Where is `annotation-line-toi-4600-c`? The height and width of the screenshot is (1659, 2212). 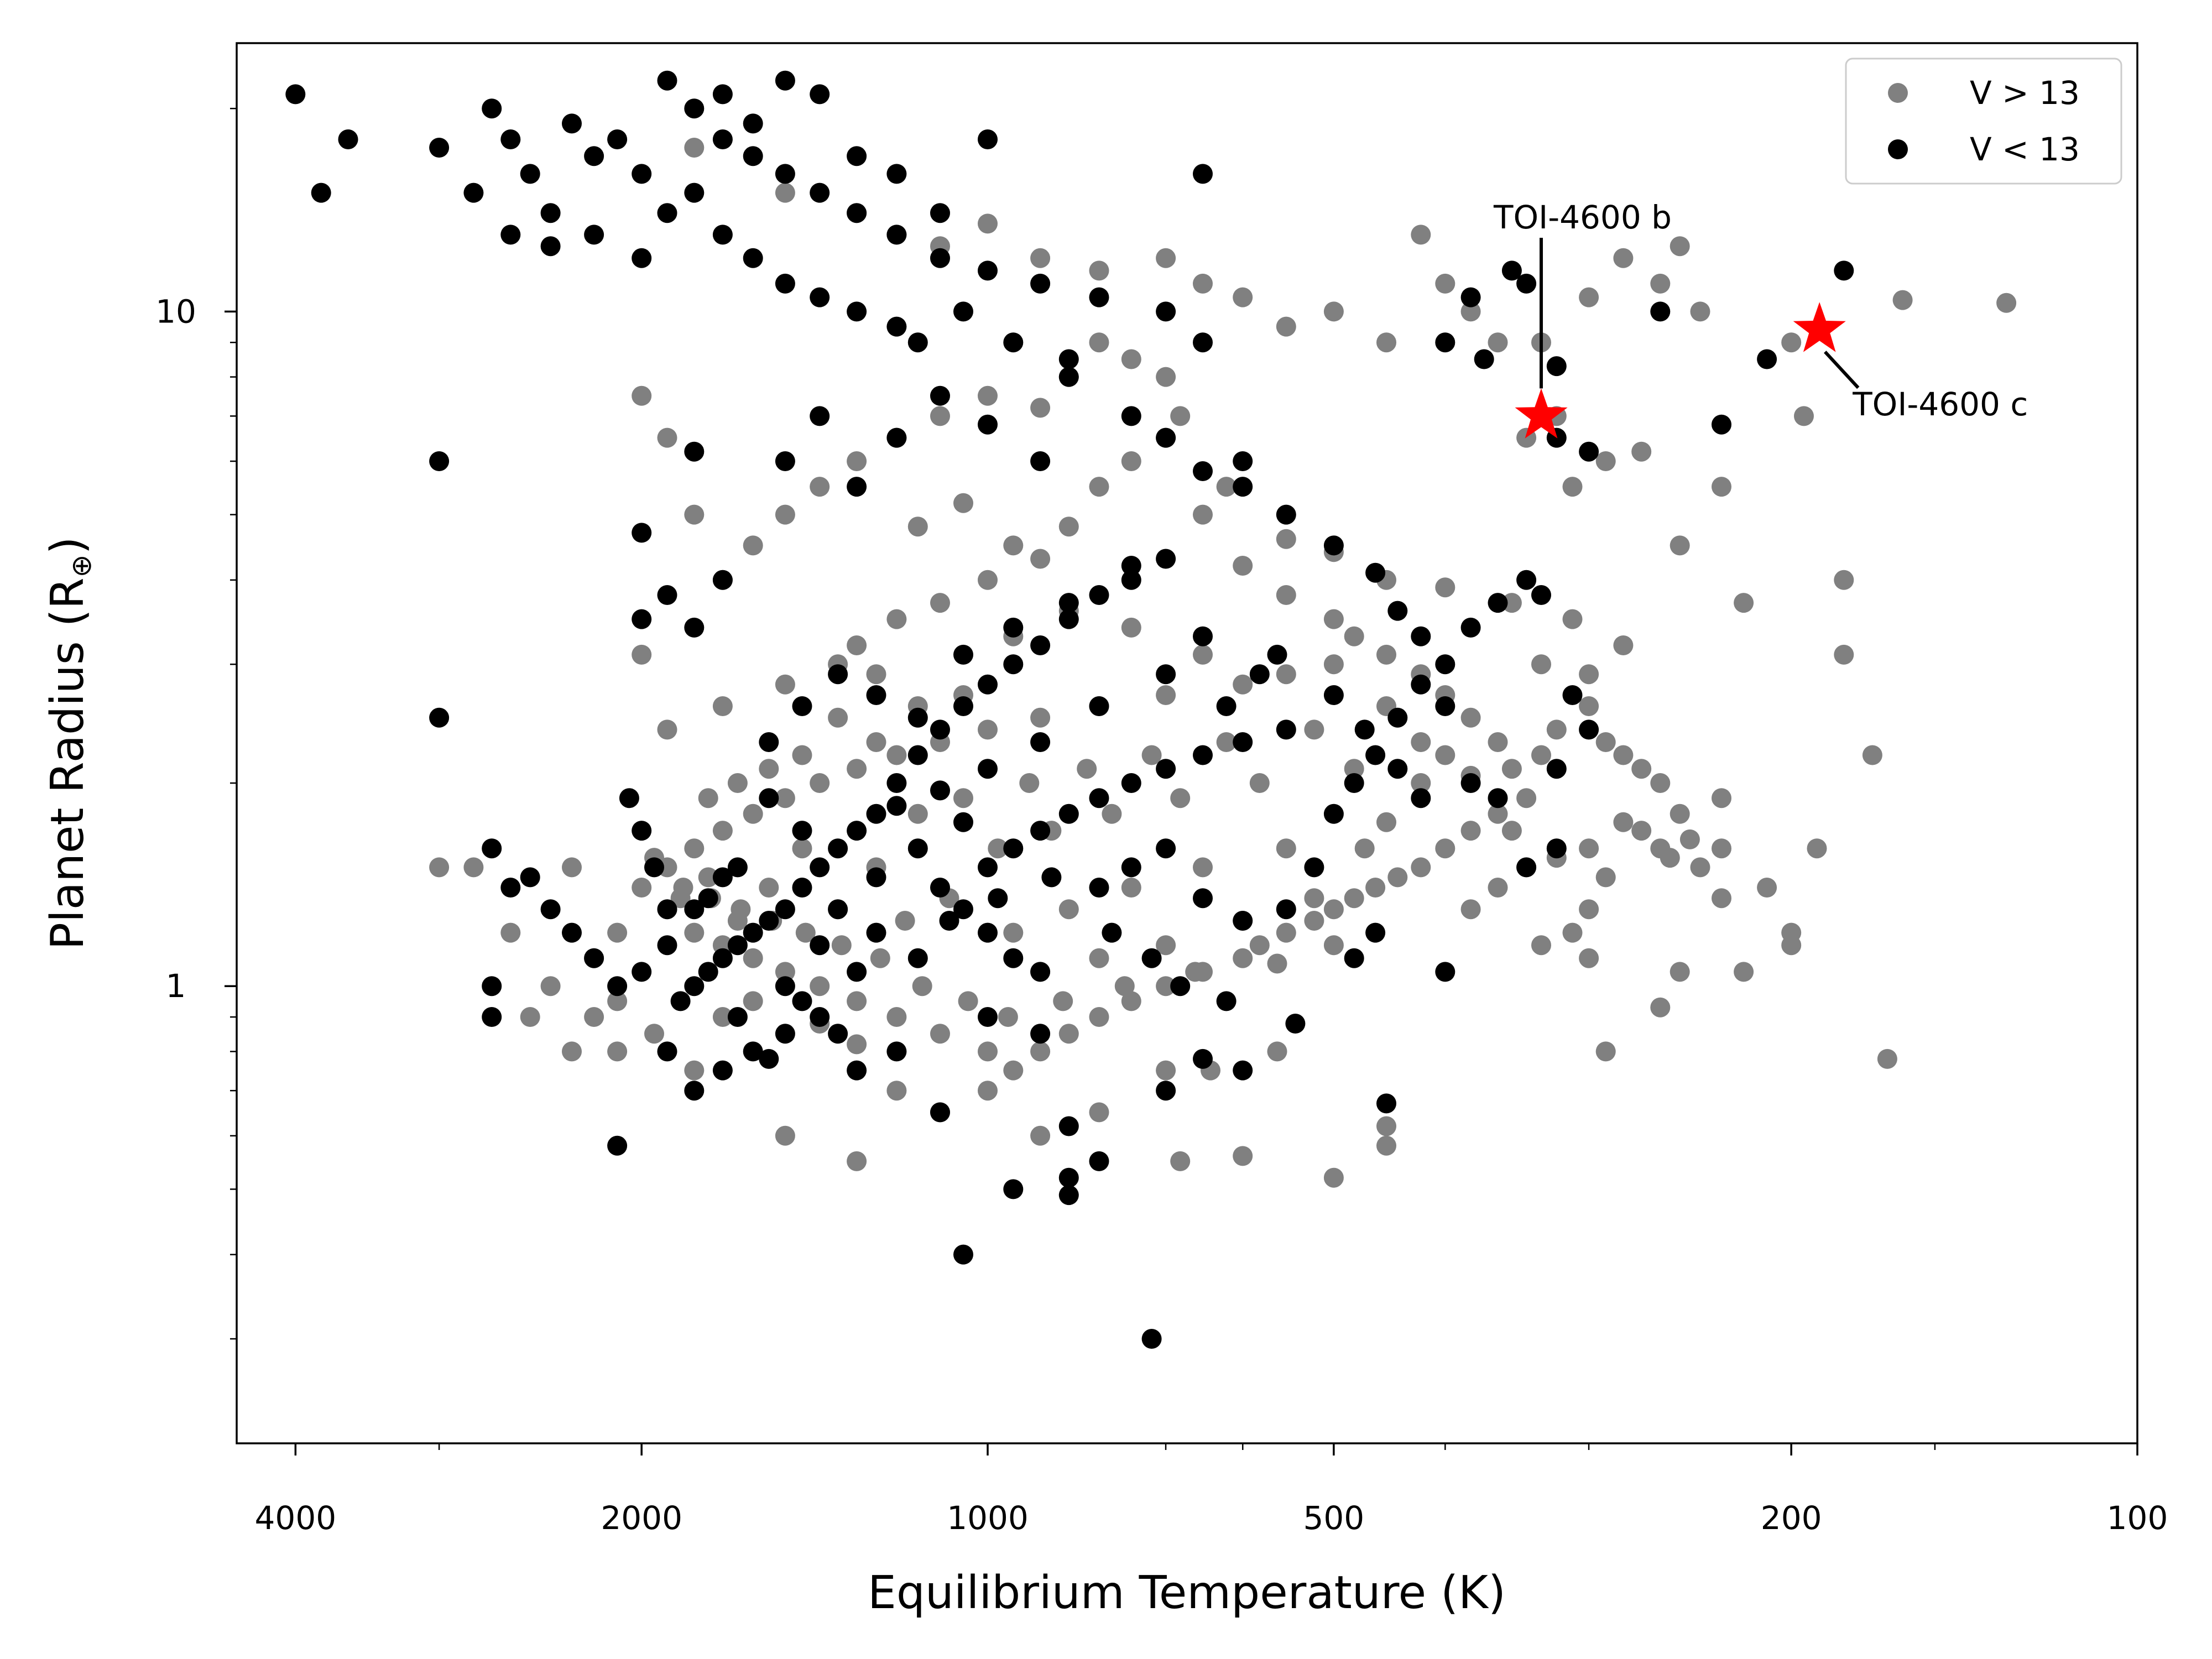 annotation-line-toi-4600-c is located at coordinates (1842, 370).